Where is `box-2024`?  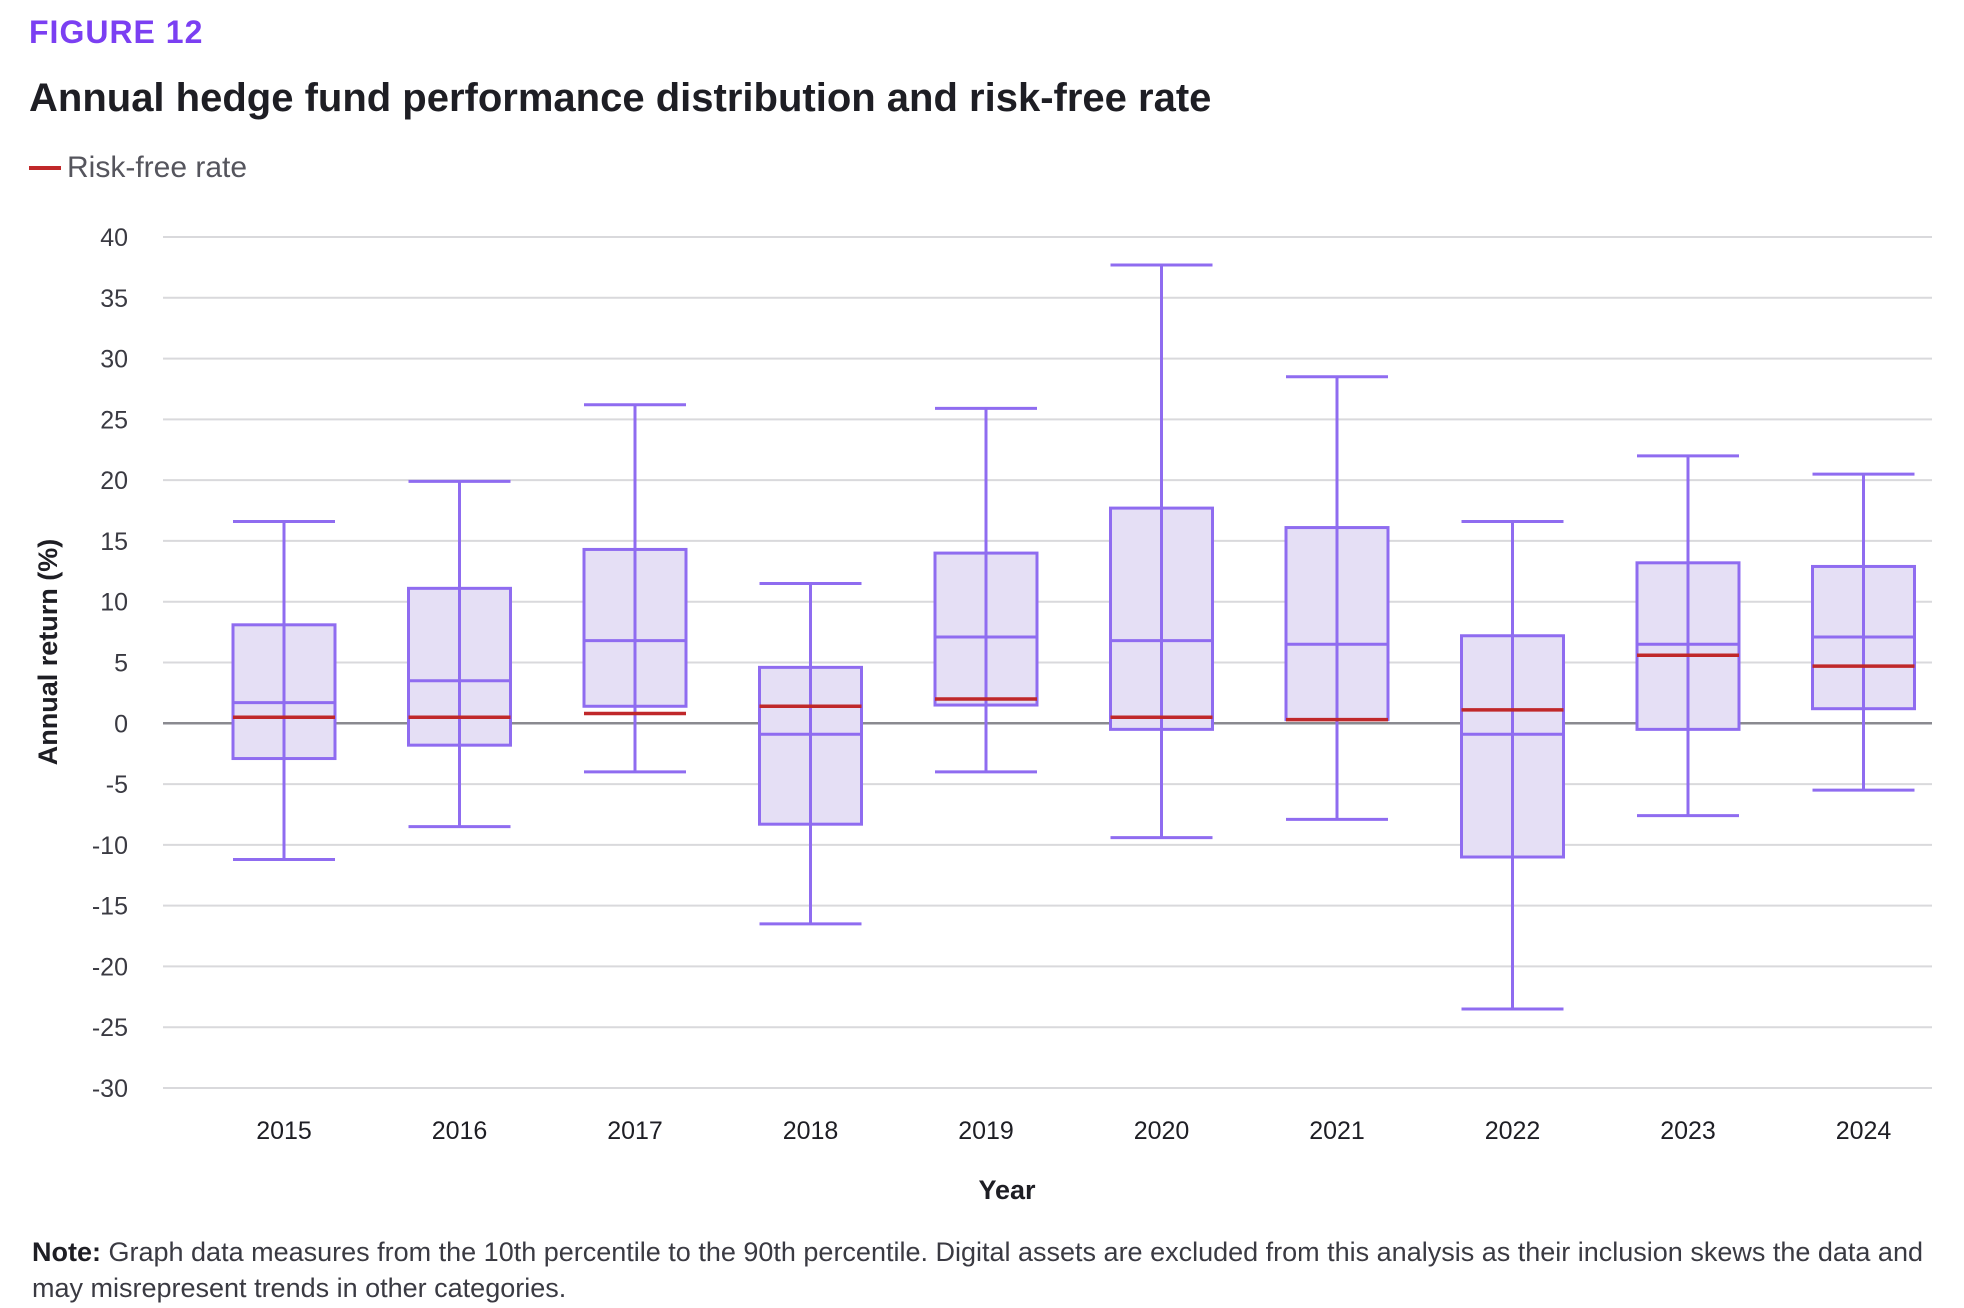 box-2024 is located at coordinates (1863, 632).